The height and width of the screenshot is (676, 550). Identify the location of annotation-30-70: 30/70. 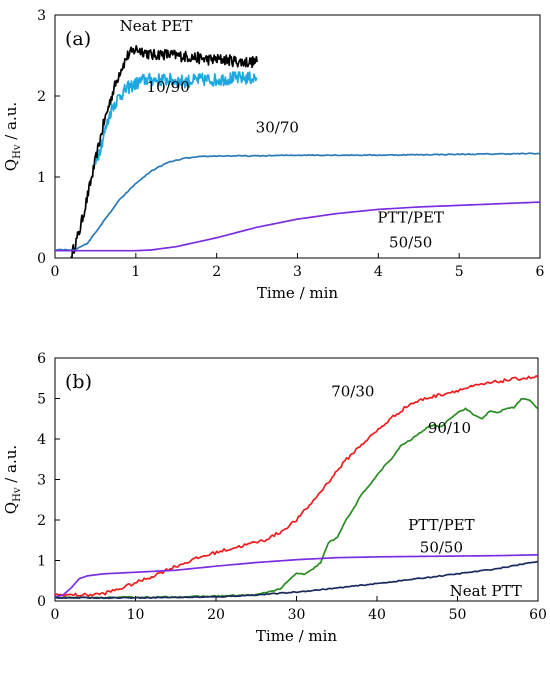
(277, 127).